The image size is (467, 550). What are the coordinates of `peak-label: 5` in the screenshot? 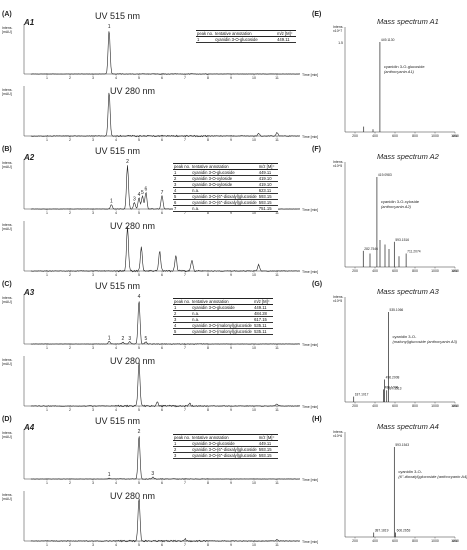 It's located at (146, 339).